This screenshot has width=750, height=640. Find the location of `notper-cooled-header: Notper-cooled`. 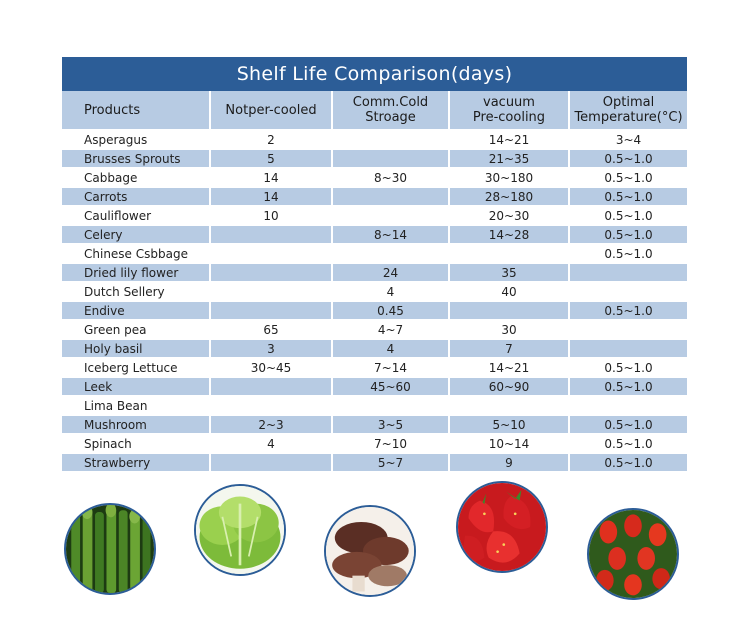

notper-cooled-header: Notper-cooled is located at coordinates (272, 111).